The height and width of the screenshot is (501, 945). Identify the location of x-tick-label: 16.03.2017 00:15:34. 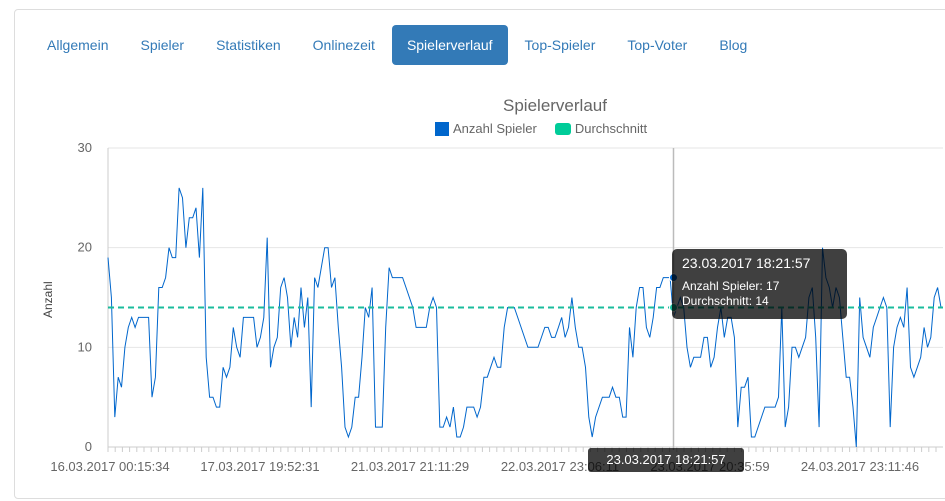
(109, 466).